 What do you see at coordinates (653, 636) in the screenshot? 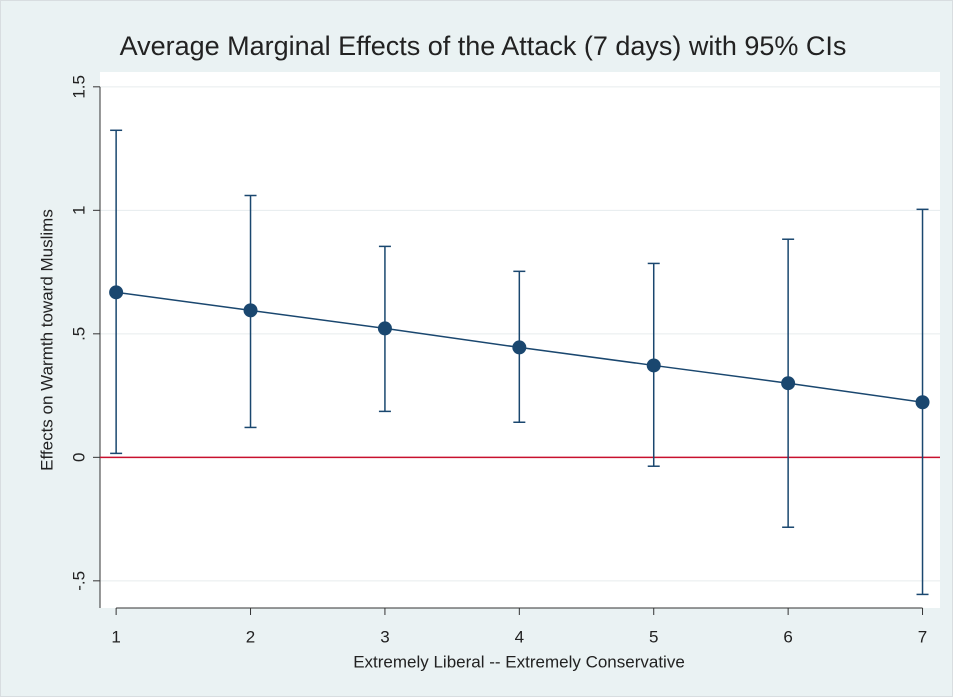
I see `x-tick-label: 5` at bounding box center [653, 636].